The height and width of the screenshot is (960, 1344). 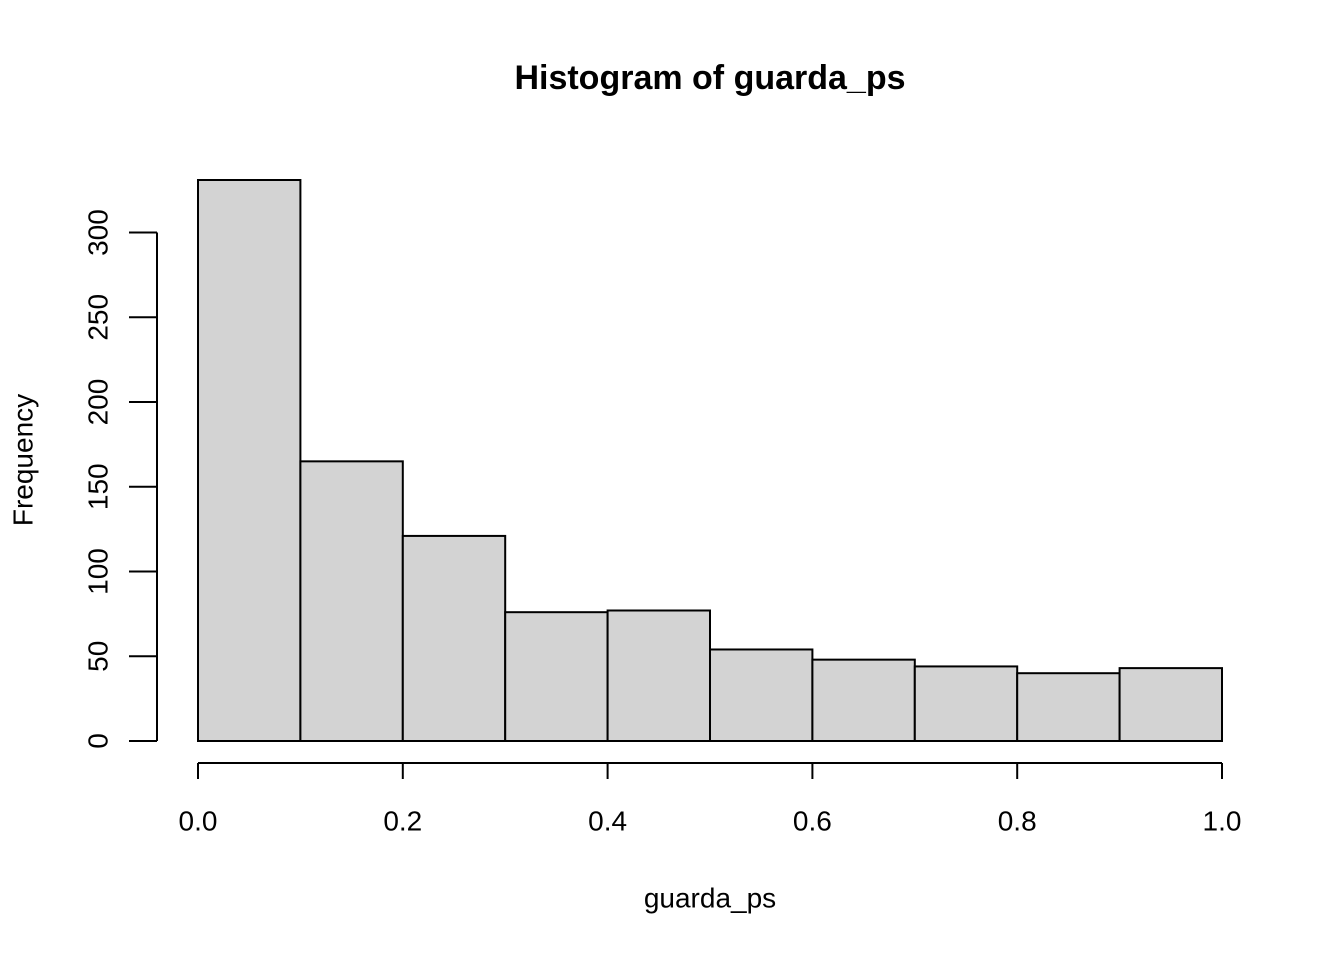 What do you see at coordinates (97, 656) in the screenshot?
I see `y-tick-label: 50` at bounding box center [97, 656].